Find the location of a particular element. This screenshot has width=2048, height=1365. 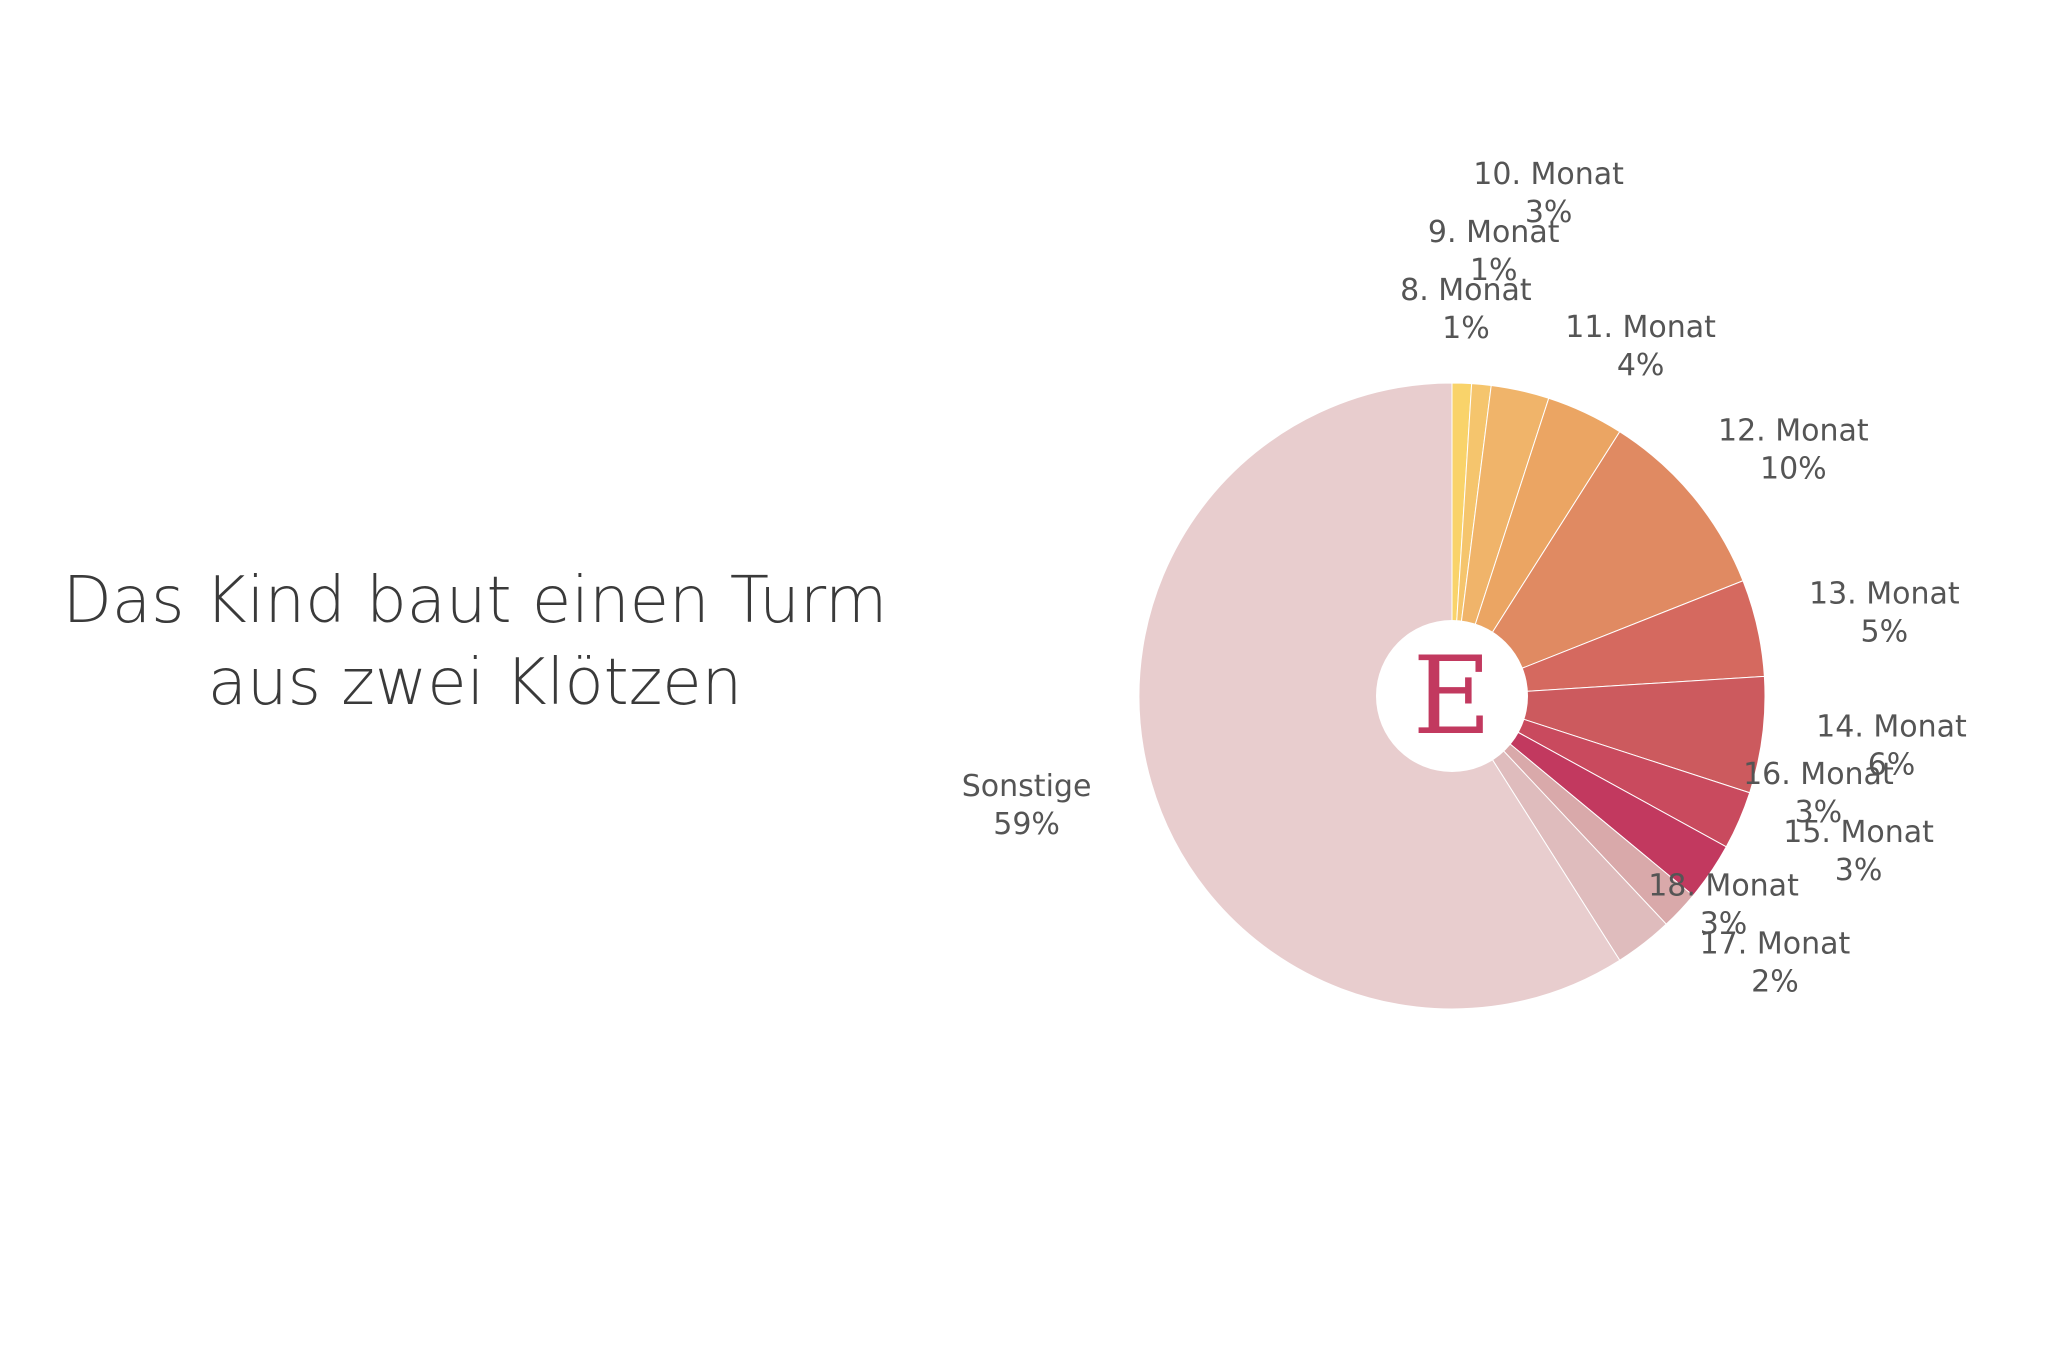

slice-label: 13. Monat is located at coordinates (1884, 593).